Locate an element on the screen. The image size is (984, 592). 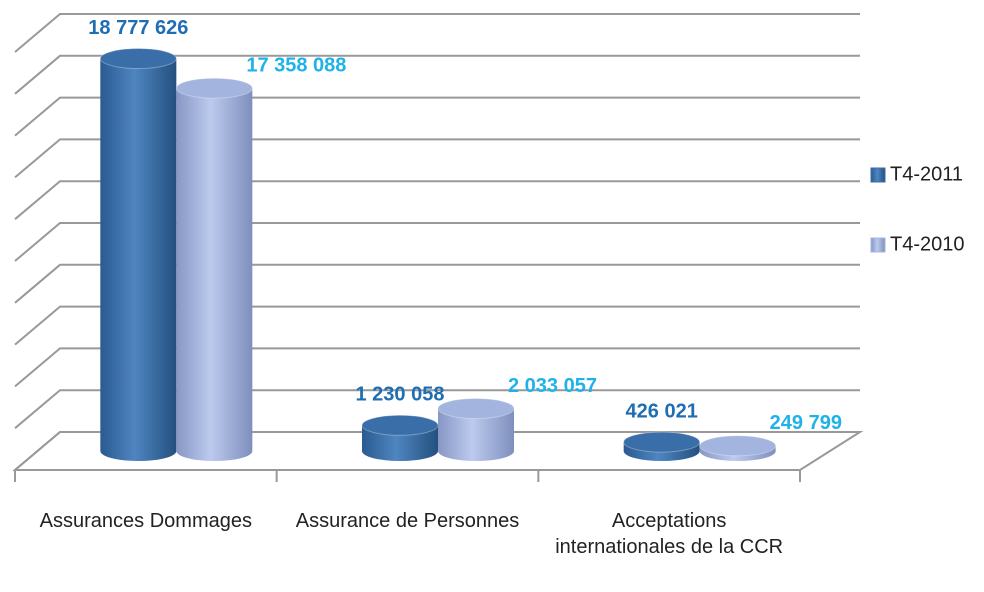
x-tick-label: Acceptations internationales de la CCR is located at coordinates (669, 534).